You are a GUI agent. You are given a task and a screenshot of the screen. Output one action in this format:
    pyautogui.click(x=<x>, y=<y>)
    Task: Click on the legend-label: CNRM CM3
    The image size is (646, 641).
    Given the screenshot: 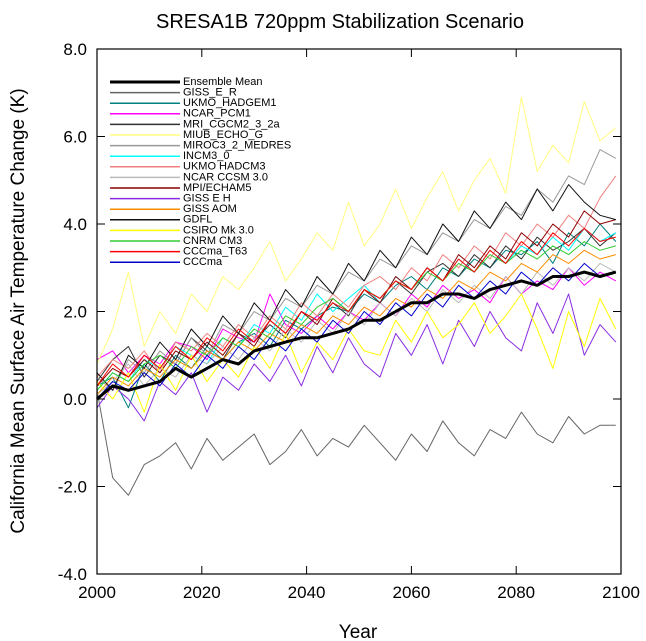 What is the action you would take?
    pyautogui.click(x=212, y=241)
    